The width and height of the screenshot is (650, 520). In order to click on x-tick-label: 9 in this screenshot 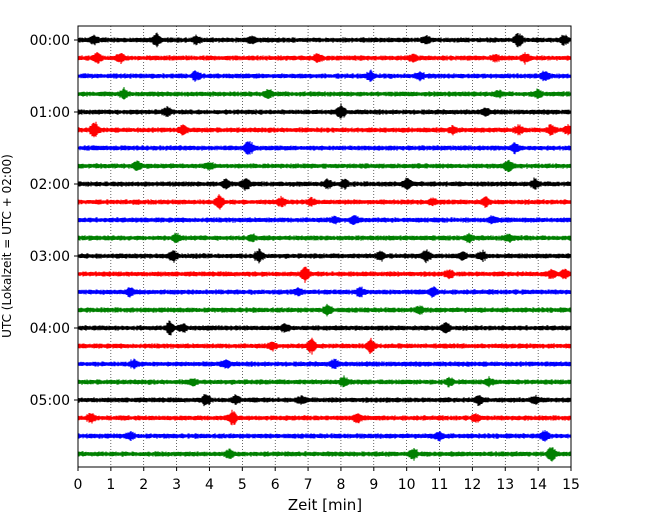, I will do `click(373, 485)`.